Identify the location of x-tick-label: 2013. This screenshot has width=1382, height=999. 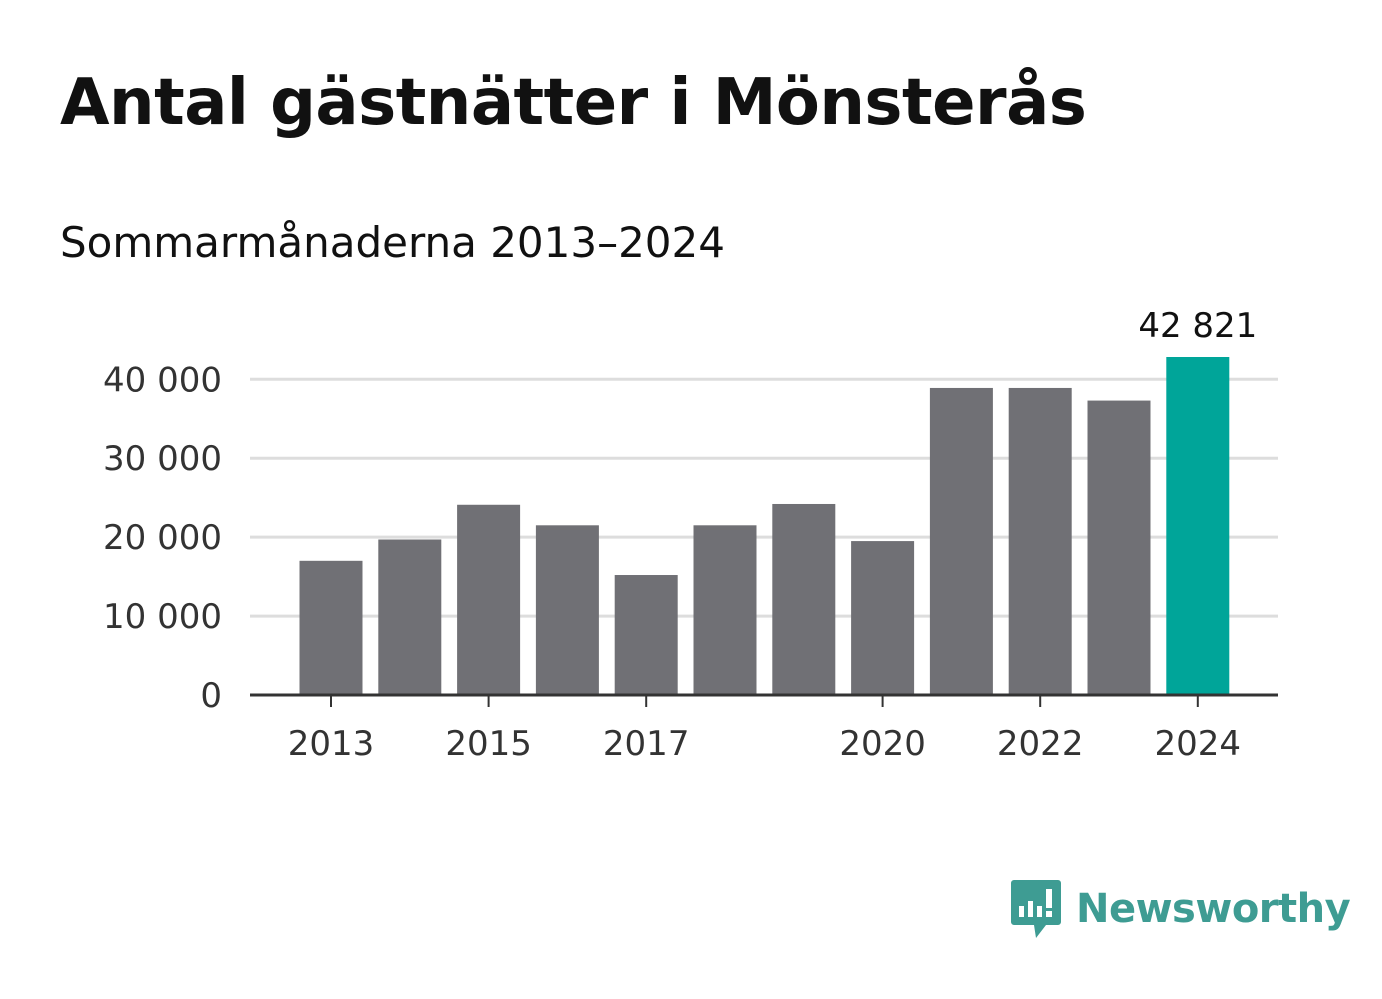
(331, 744).